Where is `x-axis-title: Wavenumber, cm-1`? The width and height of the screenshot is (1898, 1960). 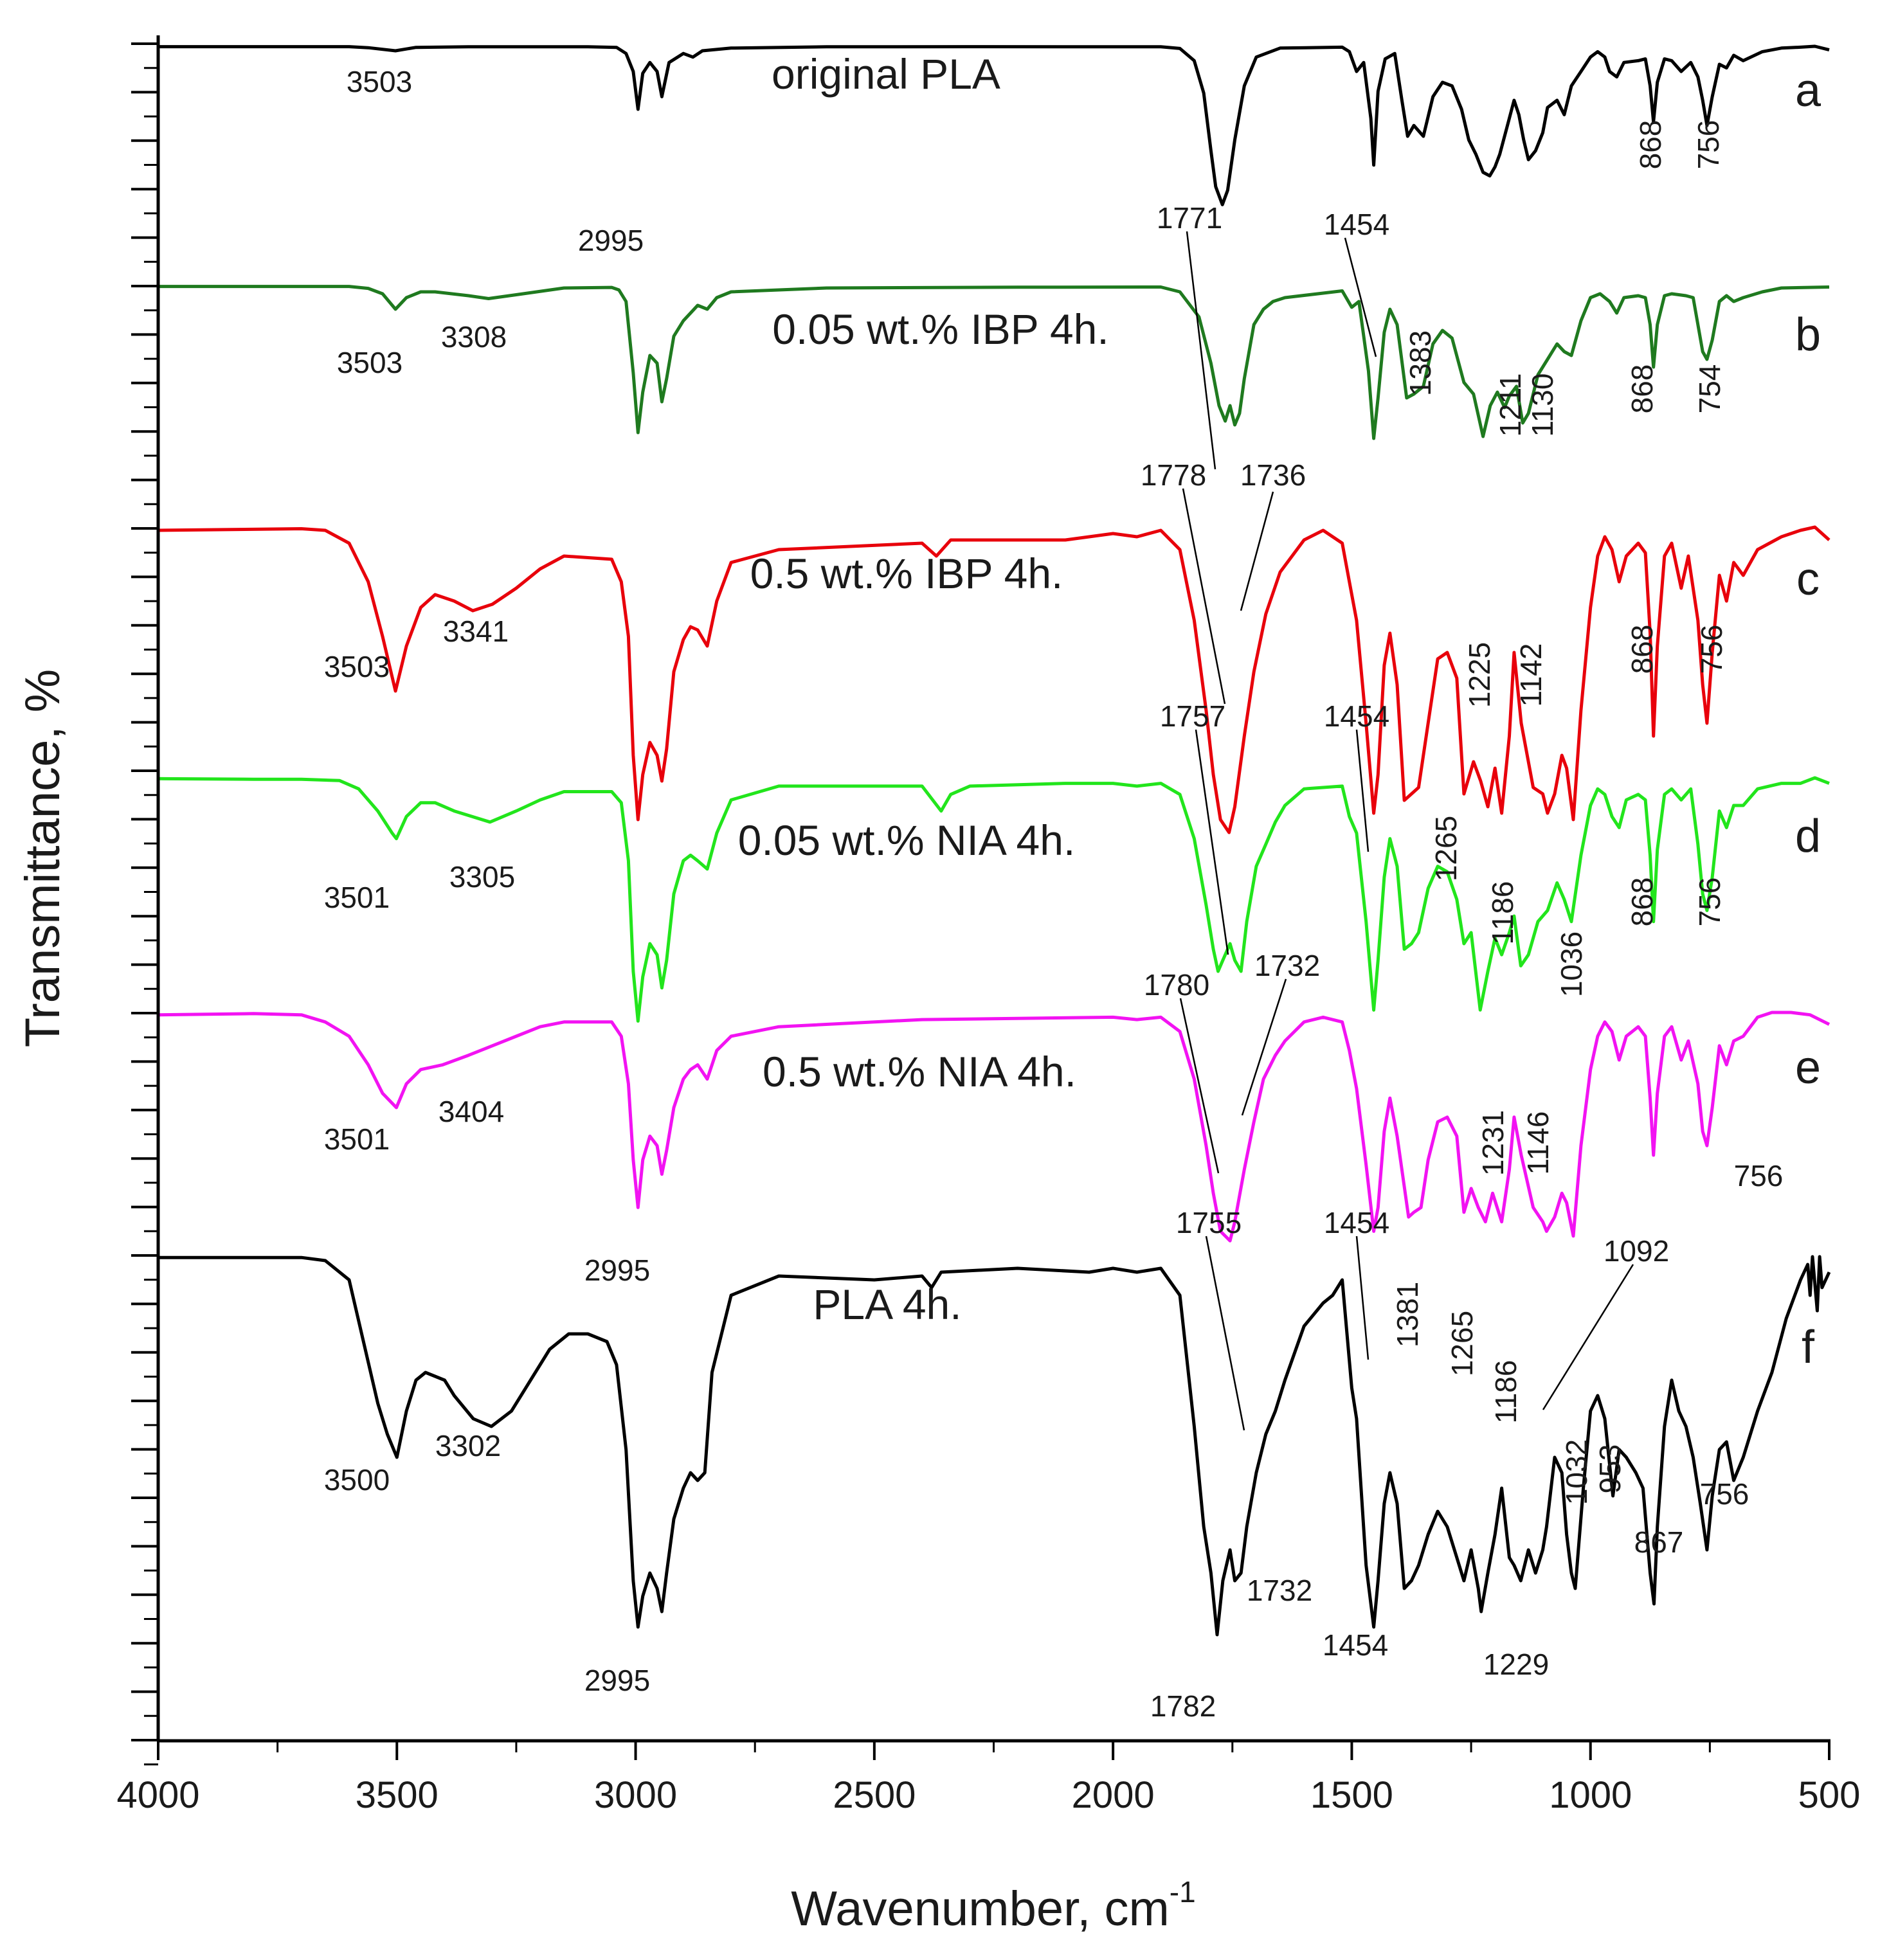 x-axis-title: Wavenumber, cm-1 is located at coordinates (993, 1906).